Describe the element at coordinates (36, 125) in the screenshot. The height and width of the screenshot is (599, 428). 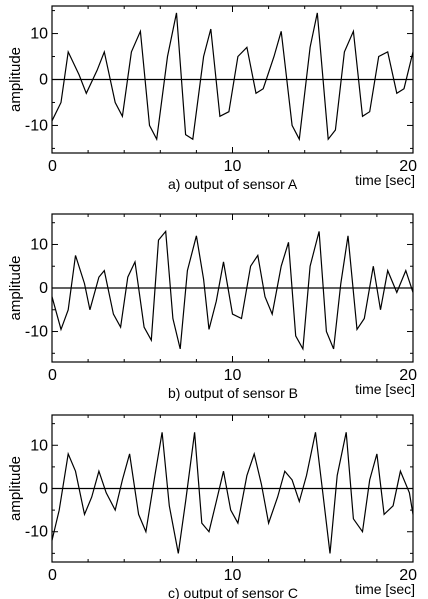
I see `y-tick-label-a: -10` at that location.